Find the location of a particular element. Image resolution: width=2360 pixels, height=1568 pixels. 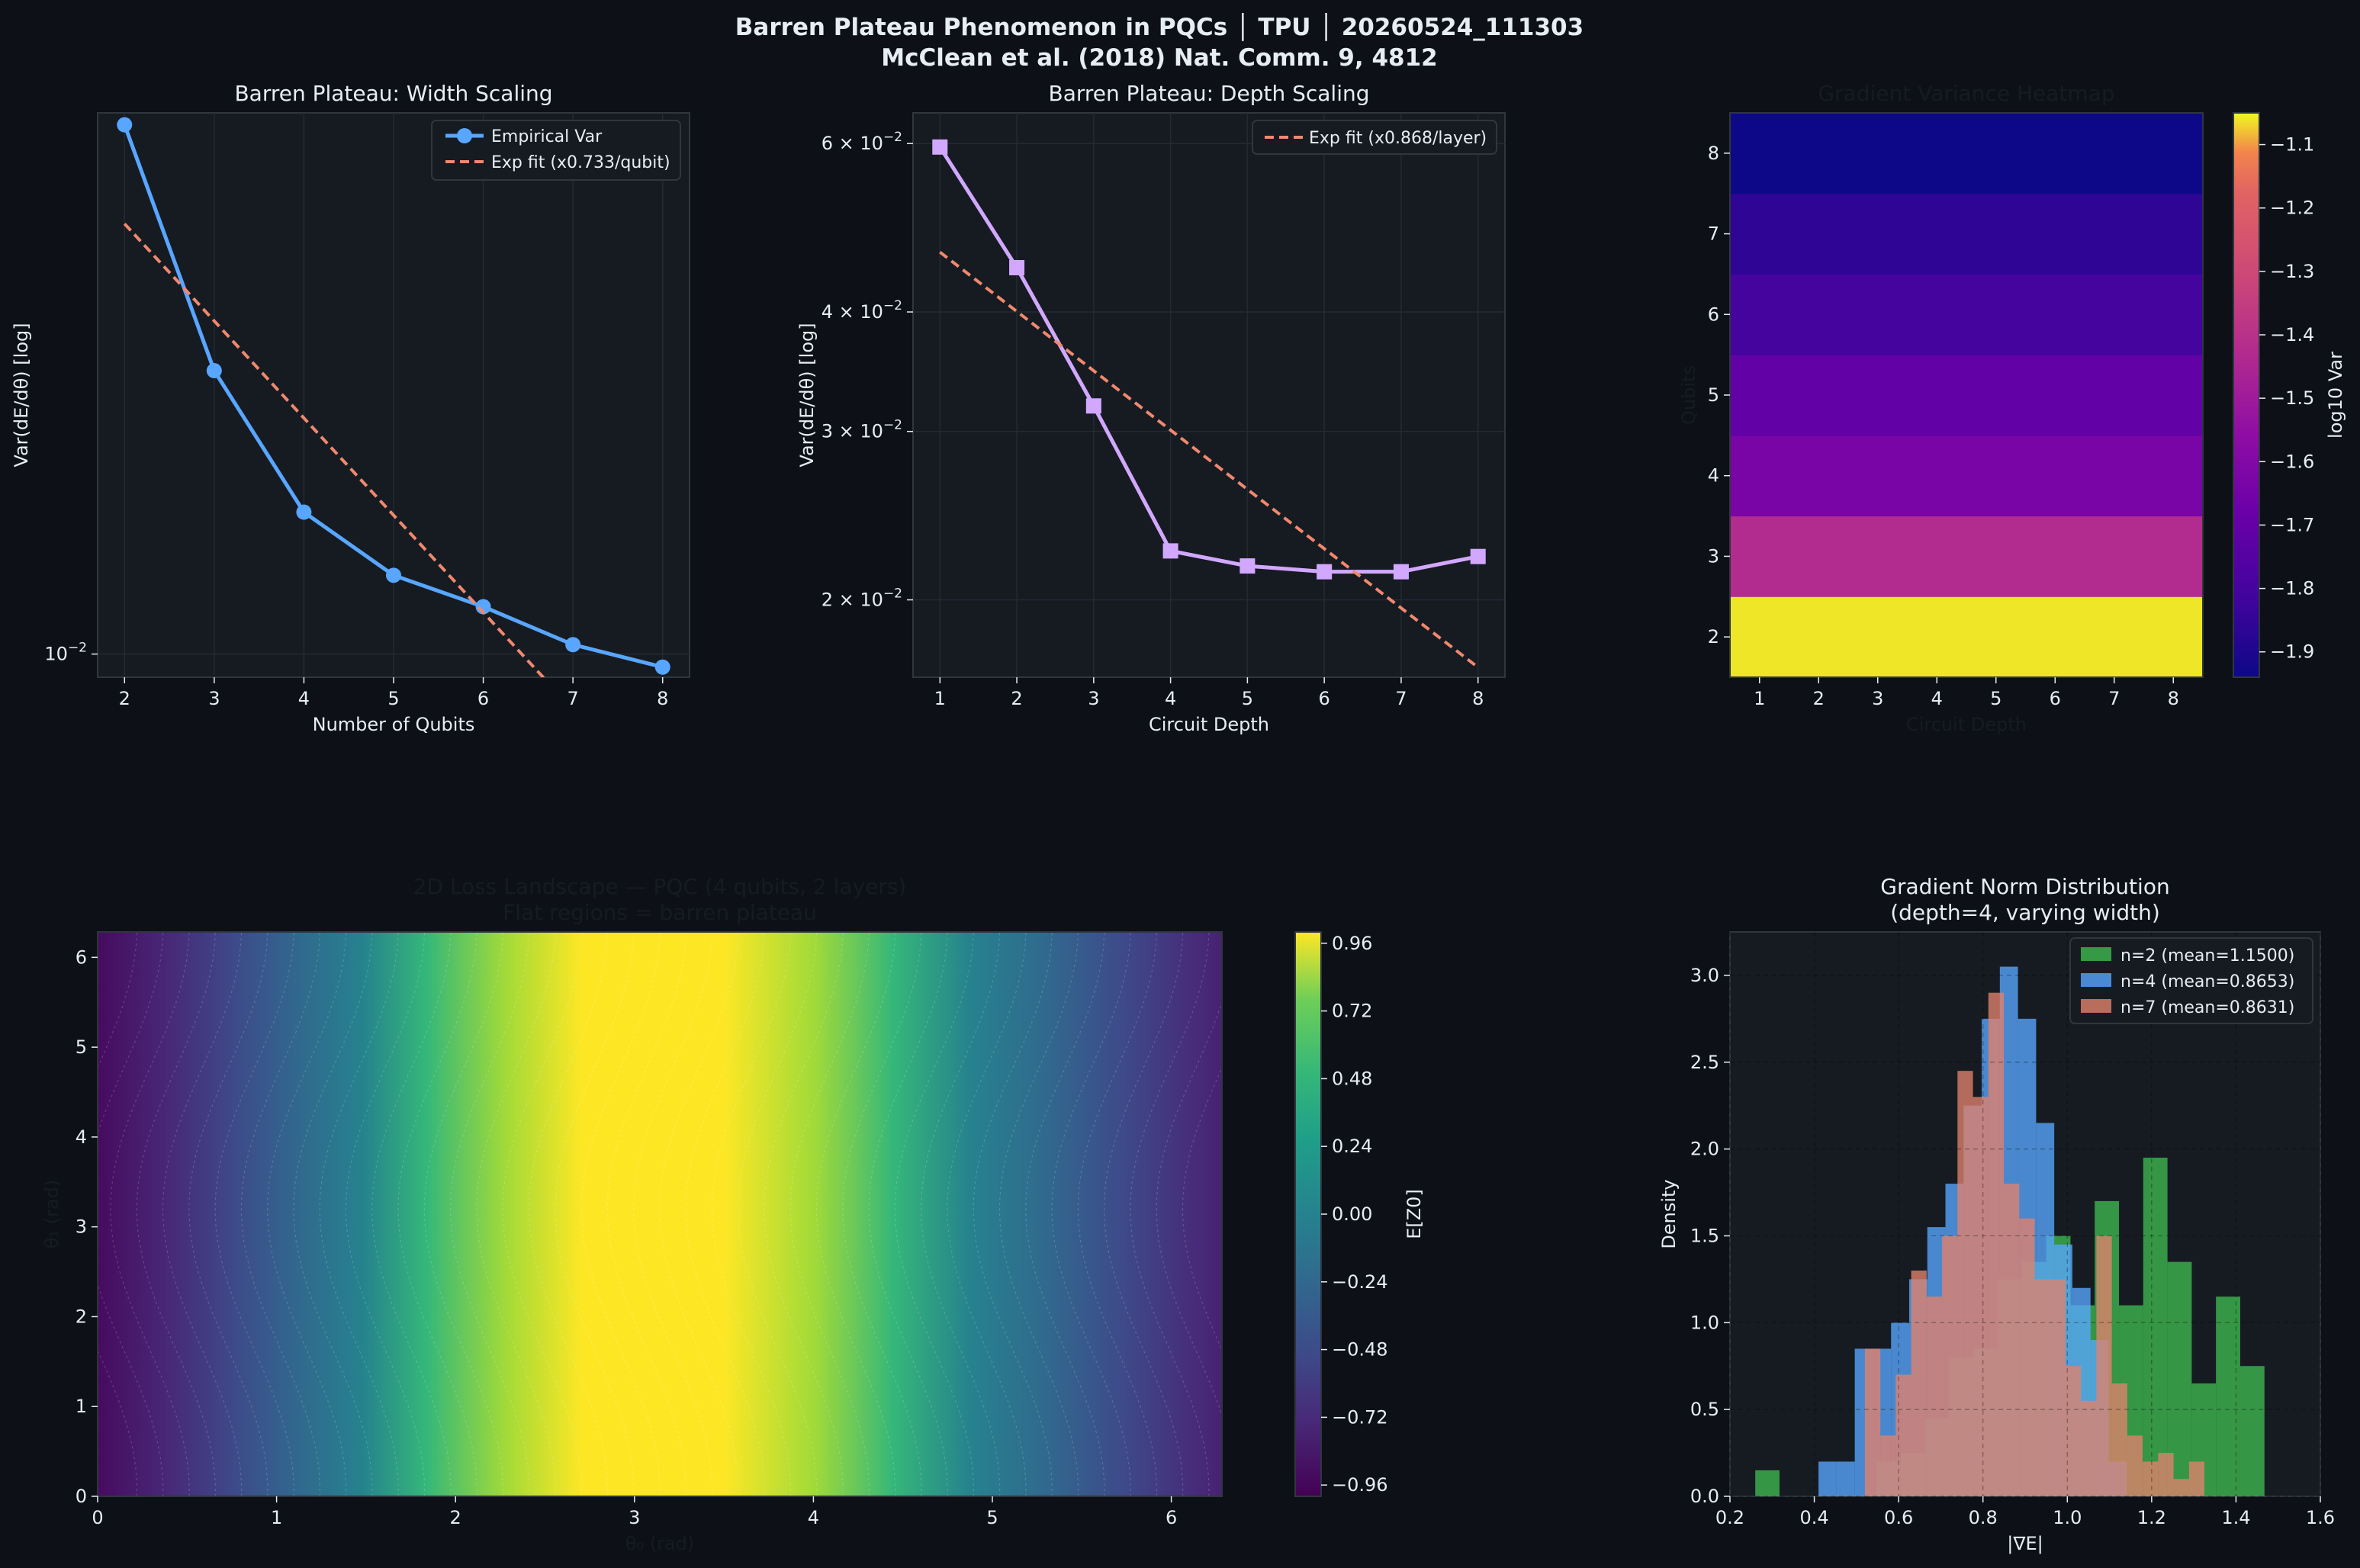

histogram-legend-box is located at coordinates (2191, 980).